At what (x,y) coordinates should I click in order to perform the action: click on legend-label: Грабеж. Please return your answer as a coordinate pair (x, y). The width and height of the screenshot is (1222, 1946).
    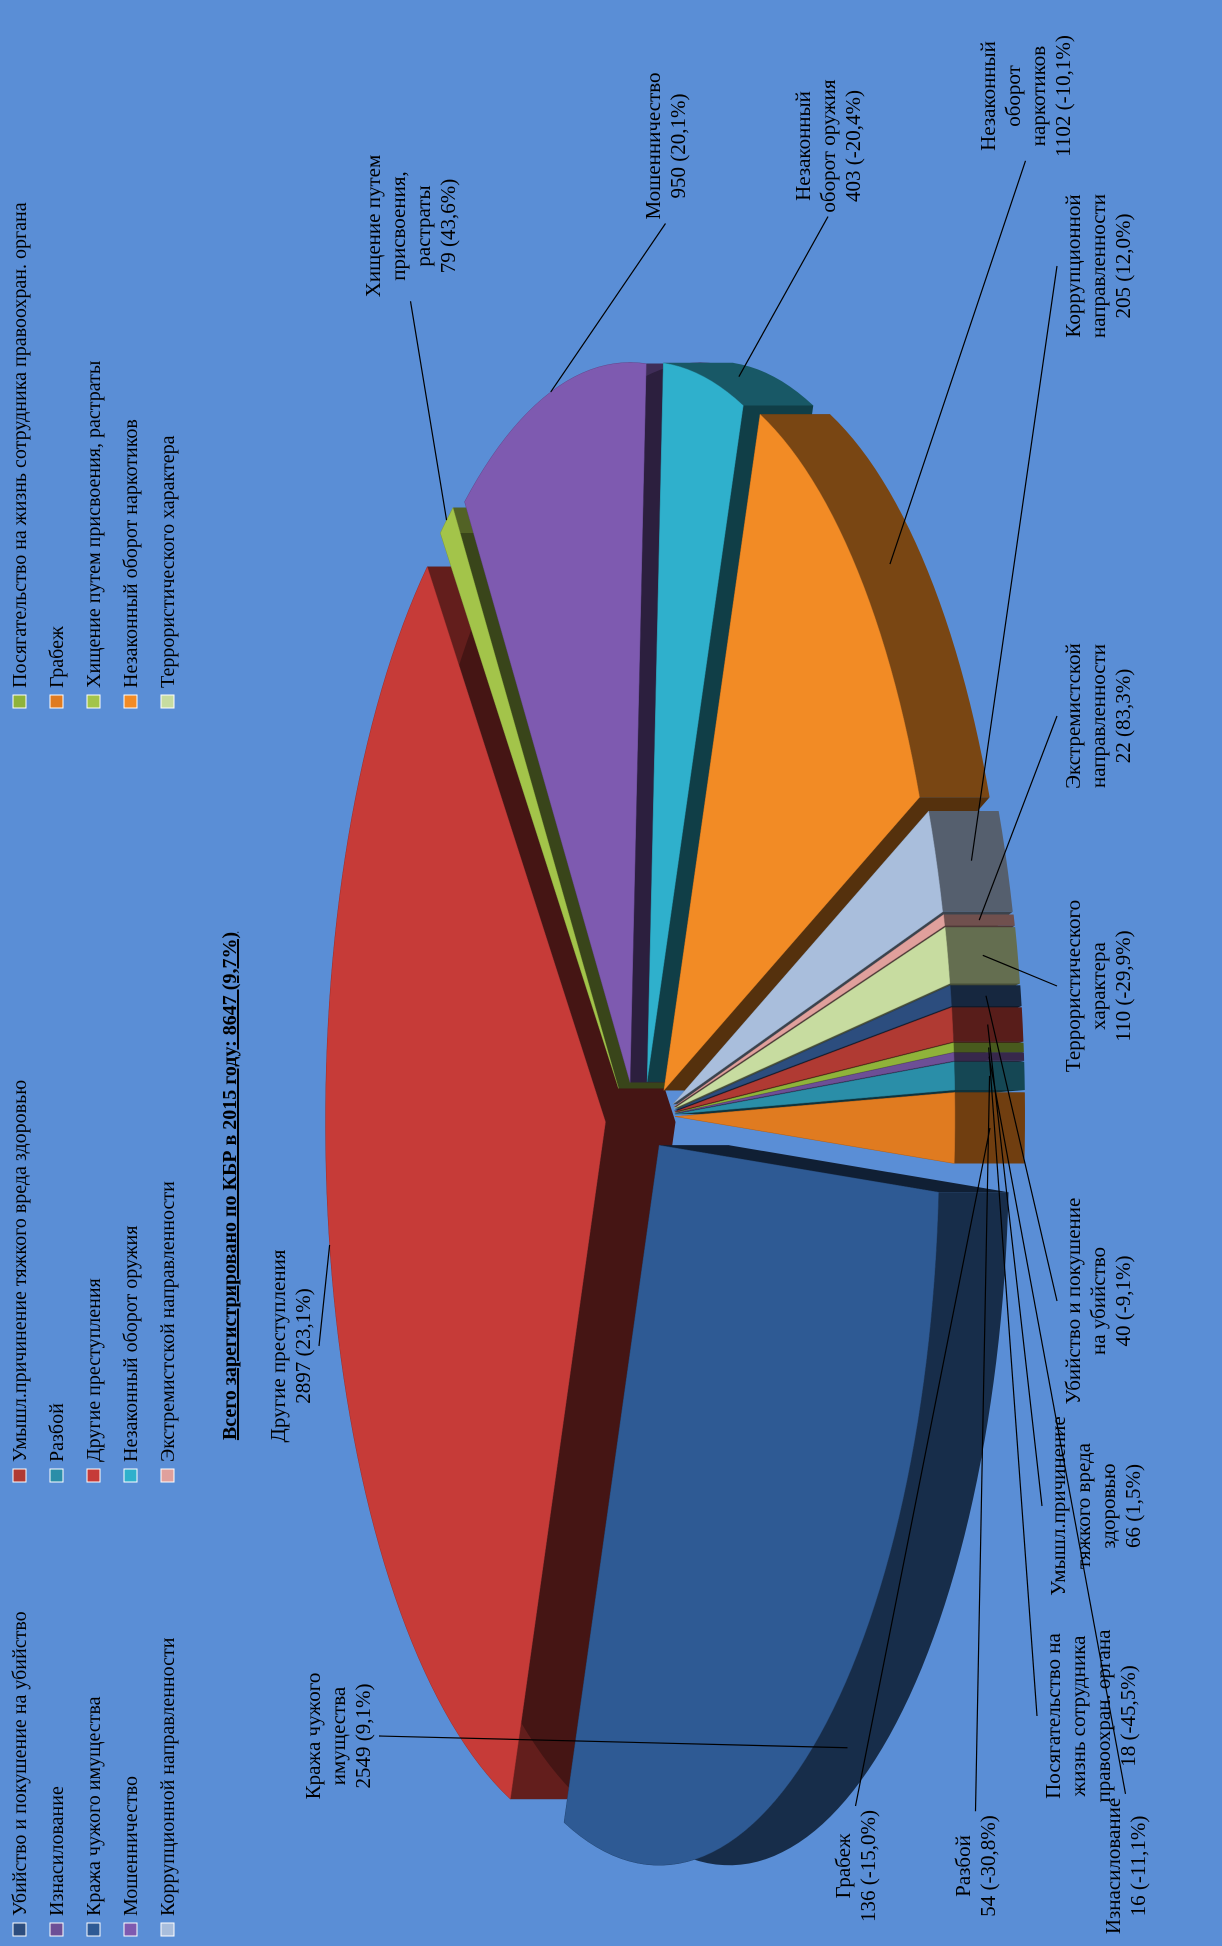
    Looking at the image, I should click on (57, 657).